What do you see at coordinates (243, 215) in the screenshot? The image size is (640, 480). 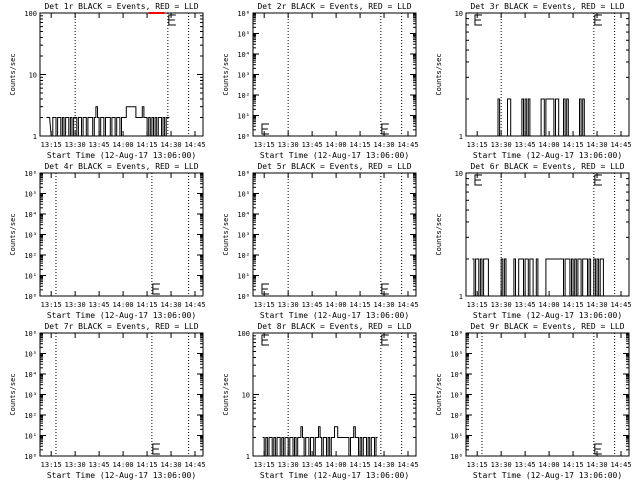 I see `y-tick-label: 10⁴` at bounding box center [243, 215].